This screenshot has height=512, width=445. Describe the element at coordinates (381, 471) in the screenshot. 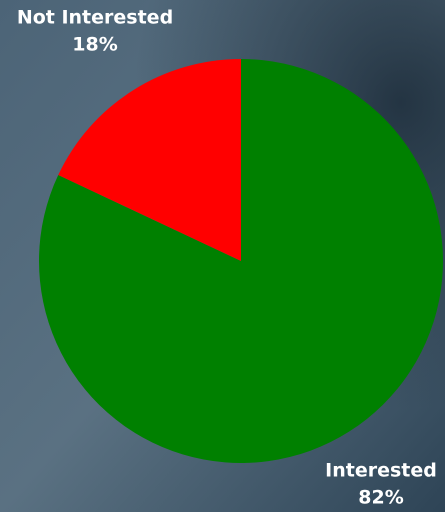

I see `slice-label: Interested` at that location.